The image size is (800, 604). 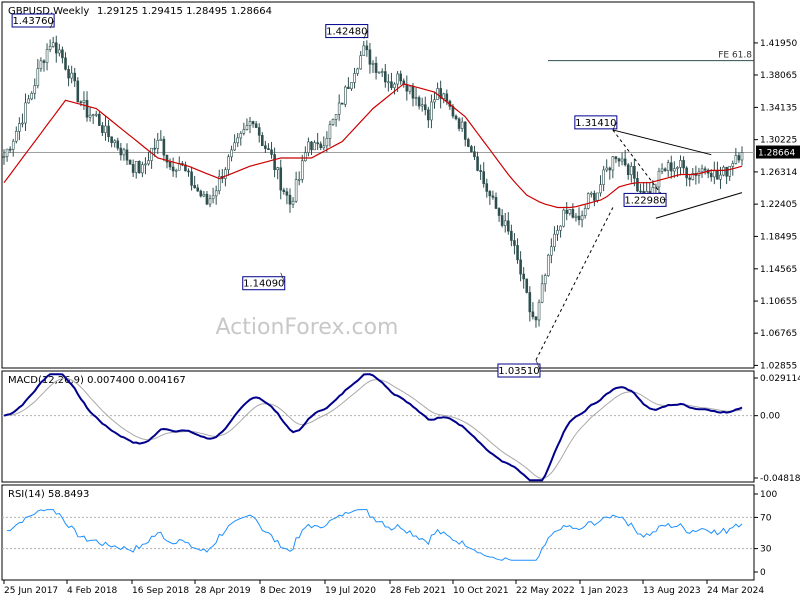 What do you see at coordinates (286, 591) in the screenshot?
I see `x-tick-label: 8 Dec 2019` at bounding box center [286, 591].